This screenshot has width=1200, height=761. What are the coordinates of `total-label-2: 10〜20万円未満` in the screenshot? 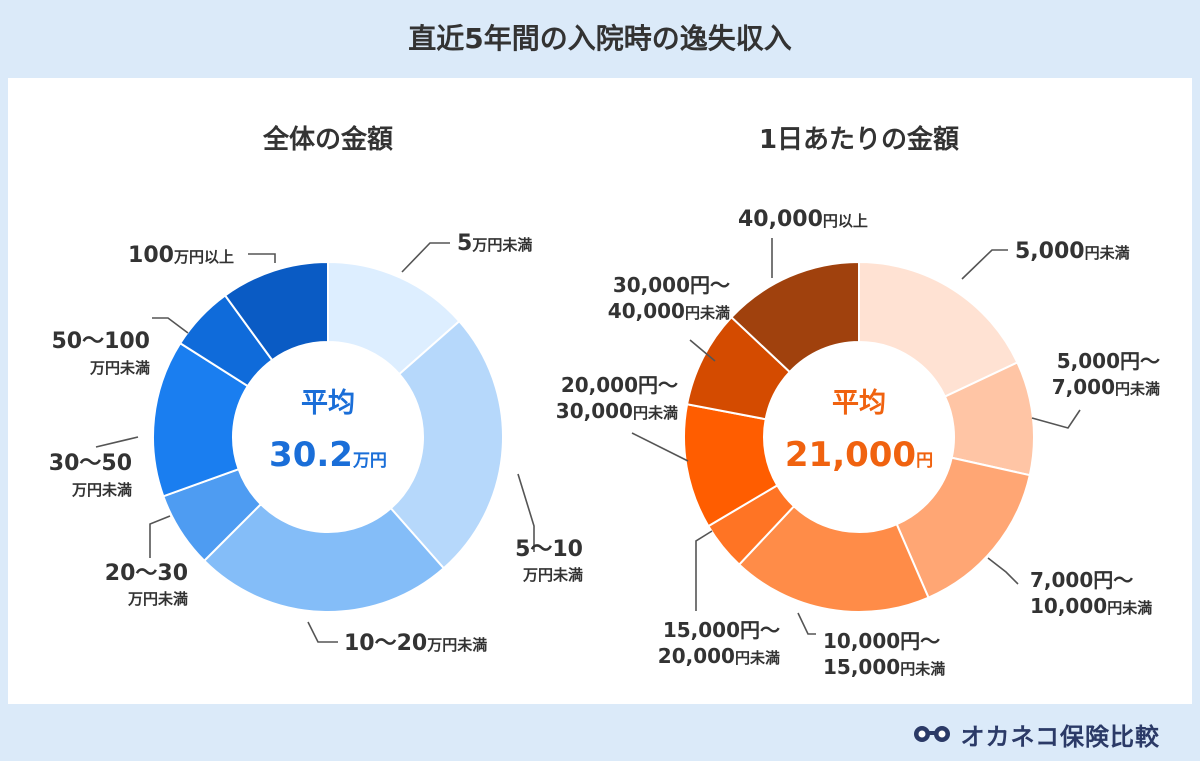 It's located at (415, 643).